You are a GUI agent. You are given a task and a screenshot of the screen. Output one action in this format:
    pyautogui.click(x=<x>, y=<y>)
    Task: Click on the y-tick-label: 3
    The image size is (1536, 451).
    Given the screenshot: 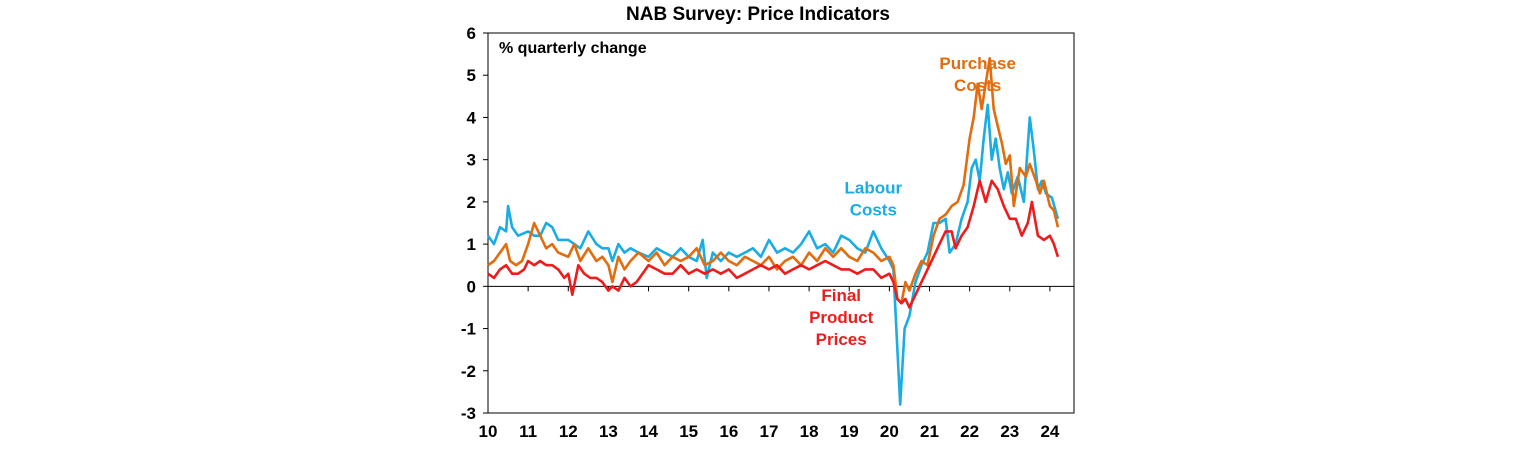 What is the action you would take?
    pyautogui.click(x=471, y=160)
    